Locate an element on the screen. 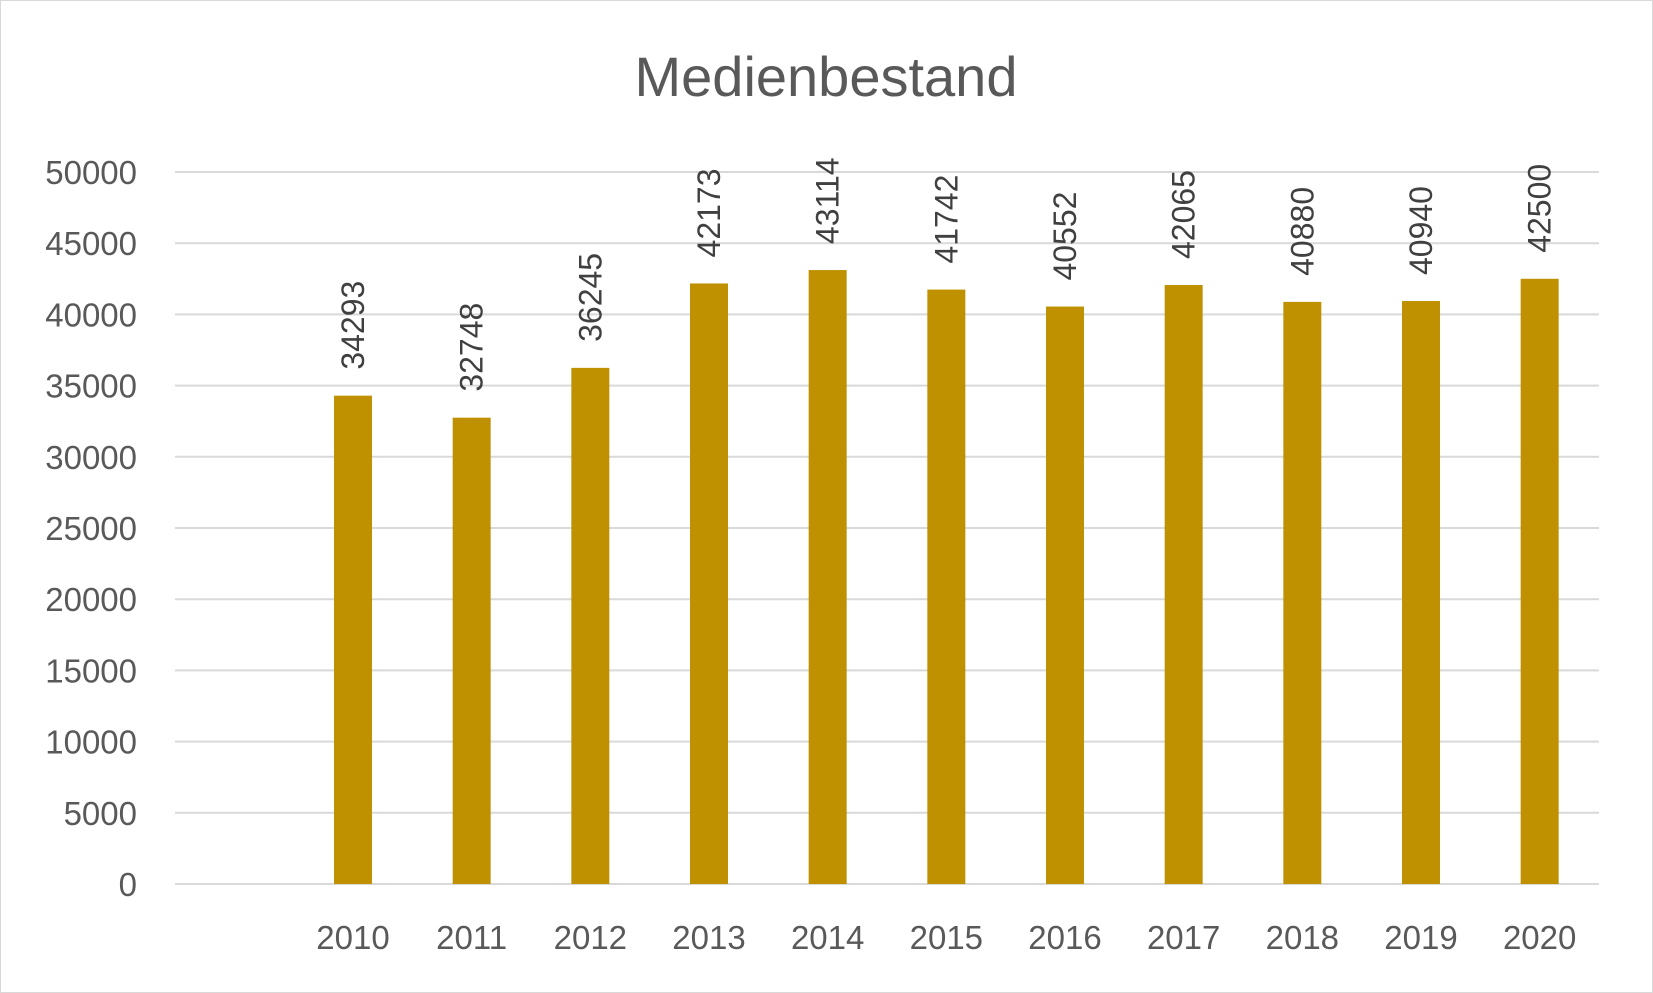 This screenshot has width=1653, height=993. bar-2019 is located at coordinates (1421, 592).